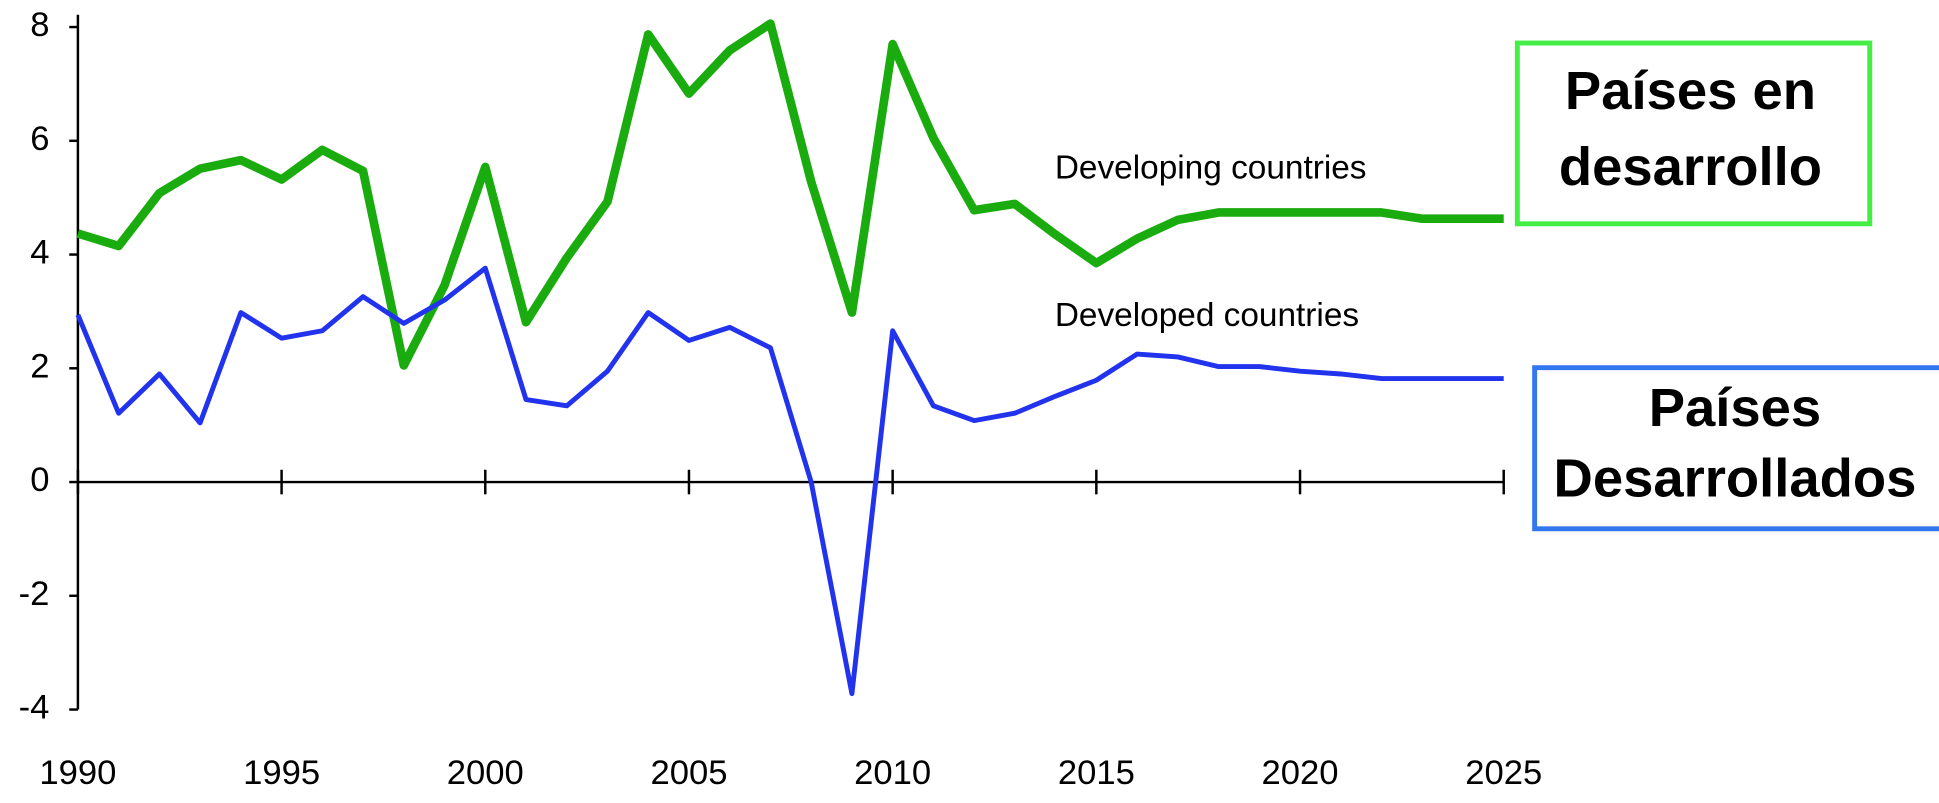 This screenshot has height=803, width=1939. I want to click on annotation-text: Desarrollados, so click(1735, 478).